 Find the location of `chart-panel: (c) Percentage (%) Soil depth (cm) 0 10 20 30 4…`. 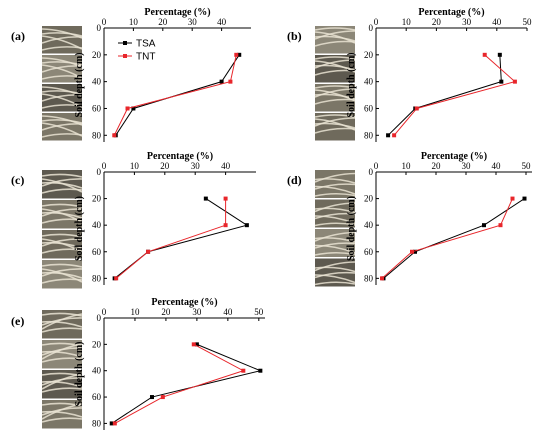

chart-panel: (c) Percentage (%) Soil depth (cm) 0 10 20 30 4… is located at coordinates (133, 220).